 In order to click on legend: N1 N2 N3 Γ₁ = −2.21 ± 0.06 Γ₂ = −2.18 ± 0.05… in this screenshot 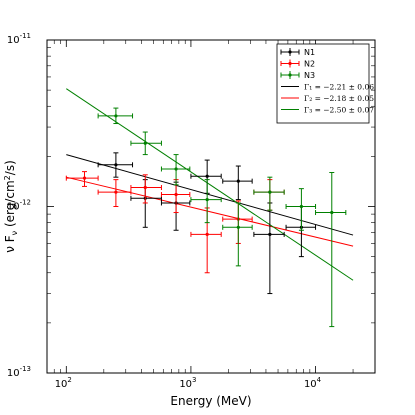, I will do `click(325, 83)`.